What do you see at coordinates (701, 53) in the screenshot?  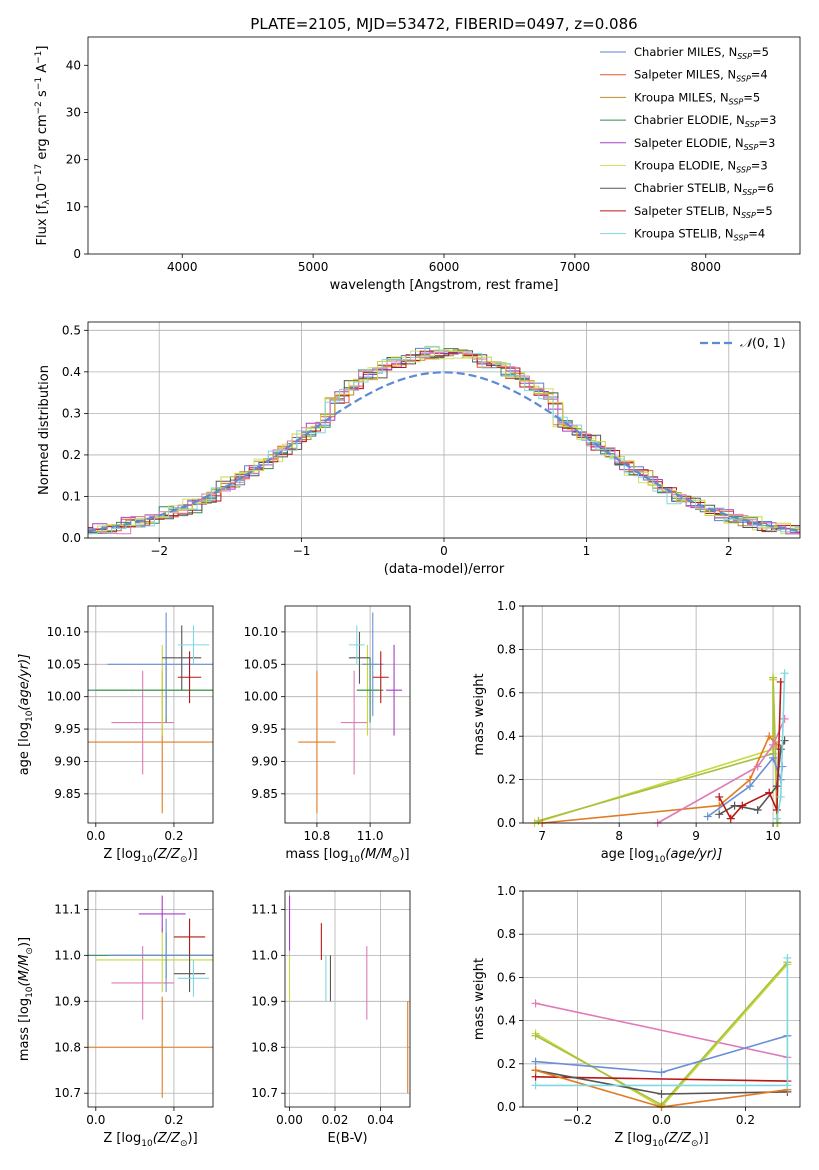 I see `spectrum-legend-label-0: Chabrier MILES, NSSP=5` at bounding box center [701, 53].